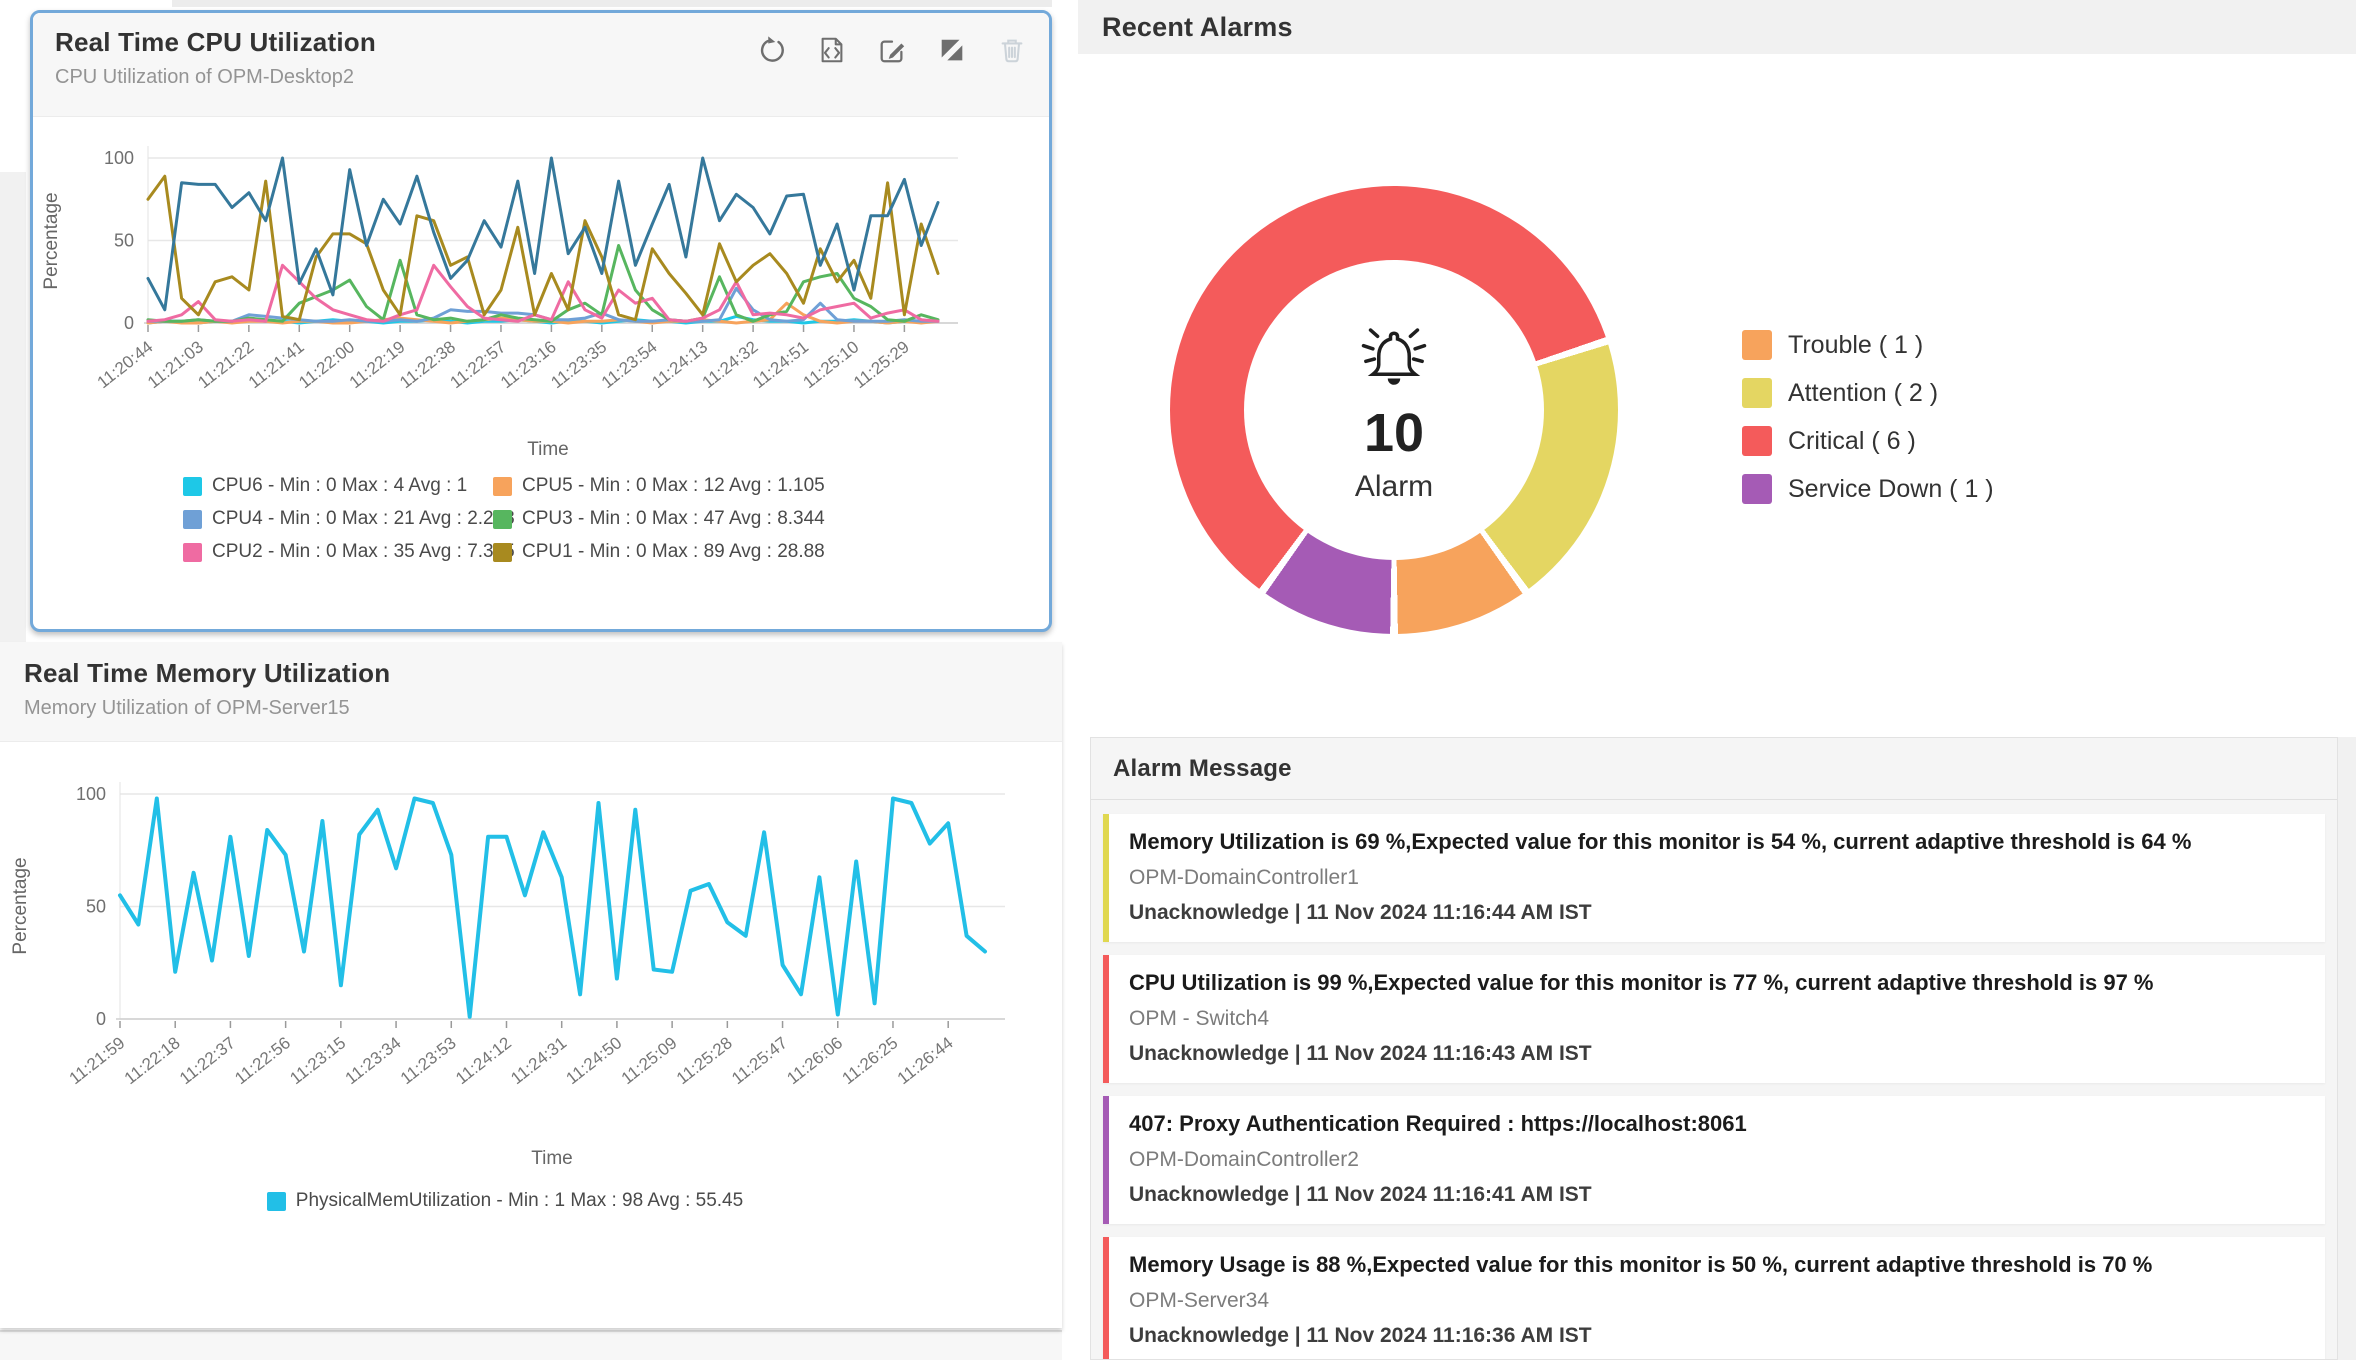 The image size is (2356, 1360). Describe the element at coordinates (363, 518) in the screenshot. I see `legend-label: CPU4 - Min : 0 Max : 21 Avg : 2.208` at that location.